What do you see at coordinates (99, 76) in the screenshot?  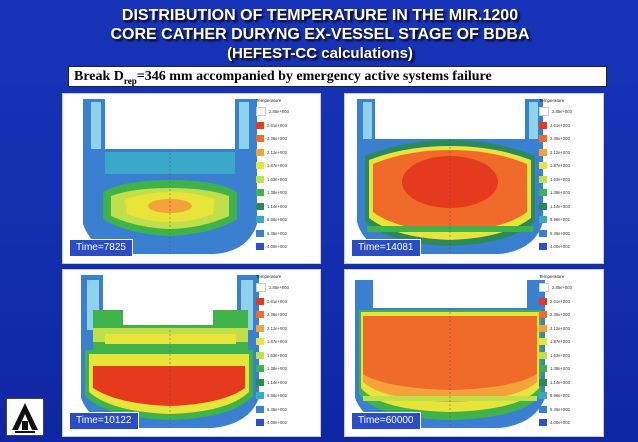 I see `break-caption-pre: Break D` at bounding box center [99, 76].